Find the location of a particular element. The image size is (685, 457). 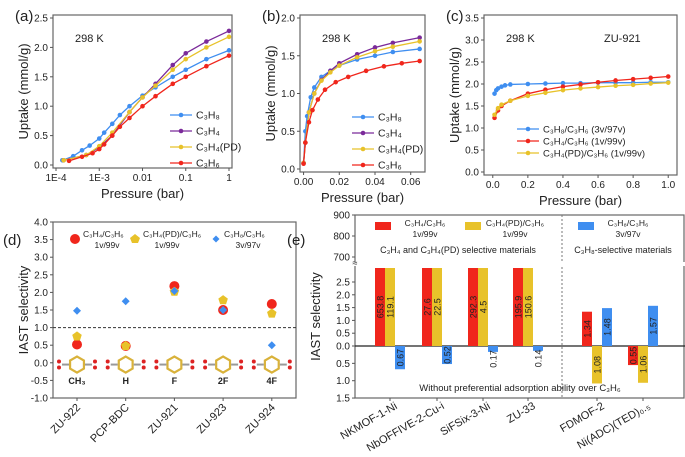

benzene-ring is located at coordinates (223, 364).